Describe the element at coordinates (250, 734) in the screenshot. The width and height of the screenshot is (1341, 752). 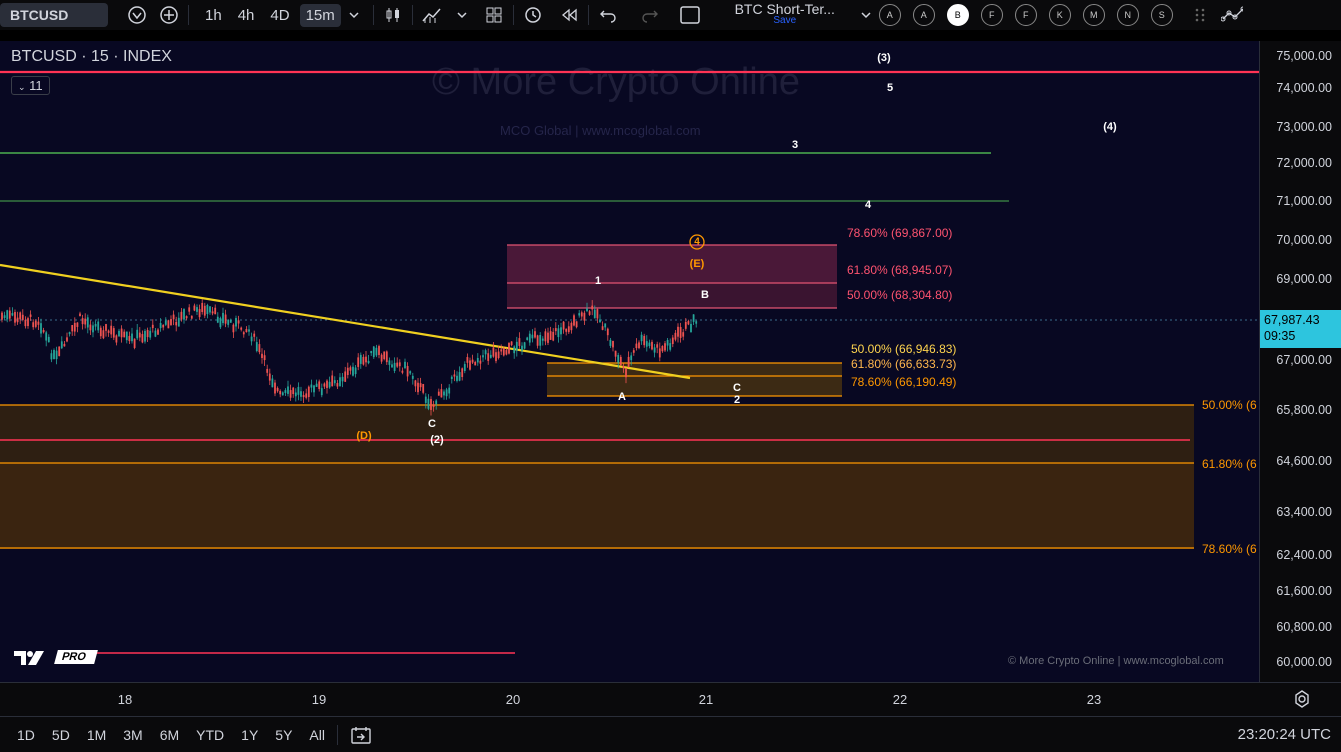
I see `range-1Y: 1Y` at that location.